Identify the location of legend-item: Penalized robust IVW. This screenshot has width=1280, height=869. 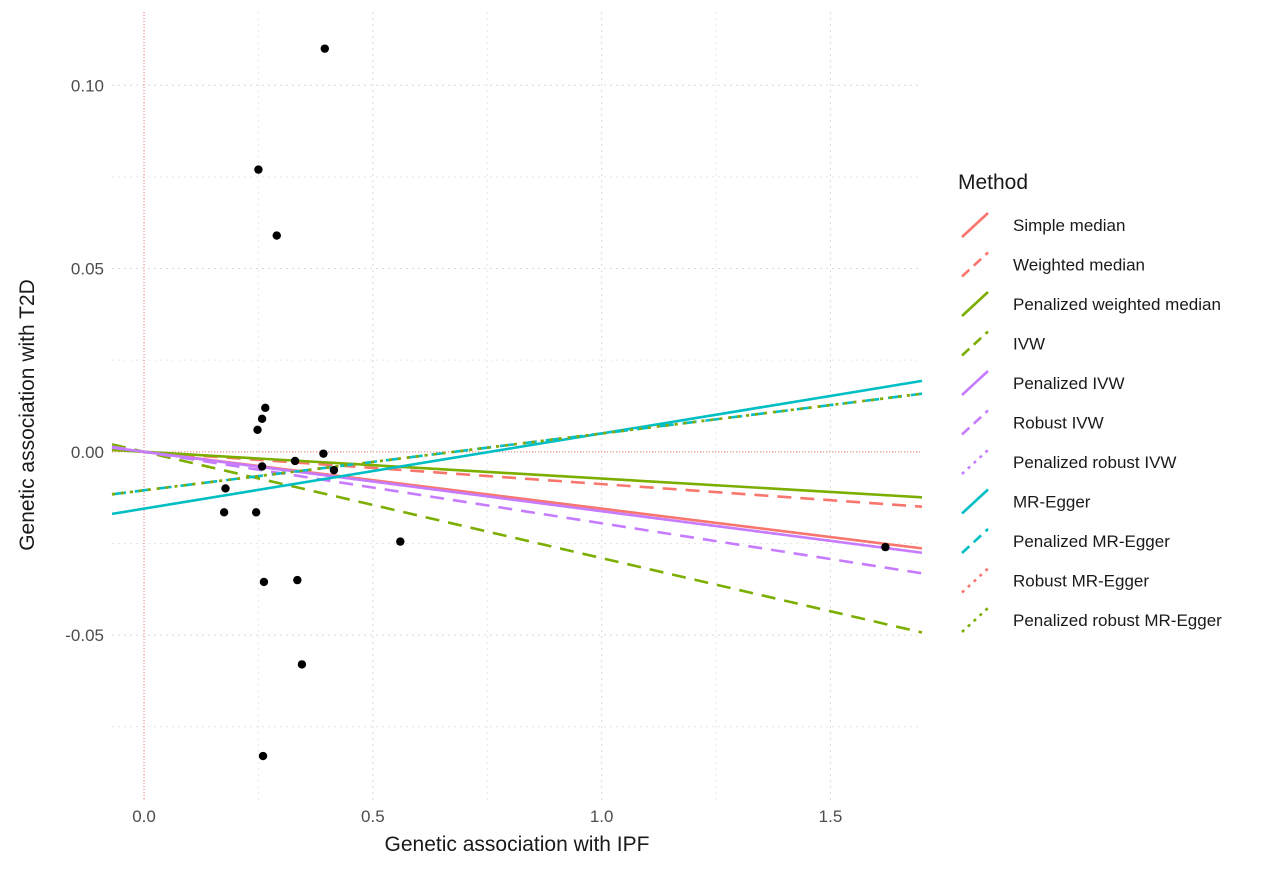
(1068, 462).